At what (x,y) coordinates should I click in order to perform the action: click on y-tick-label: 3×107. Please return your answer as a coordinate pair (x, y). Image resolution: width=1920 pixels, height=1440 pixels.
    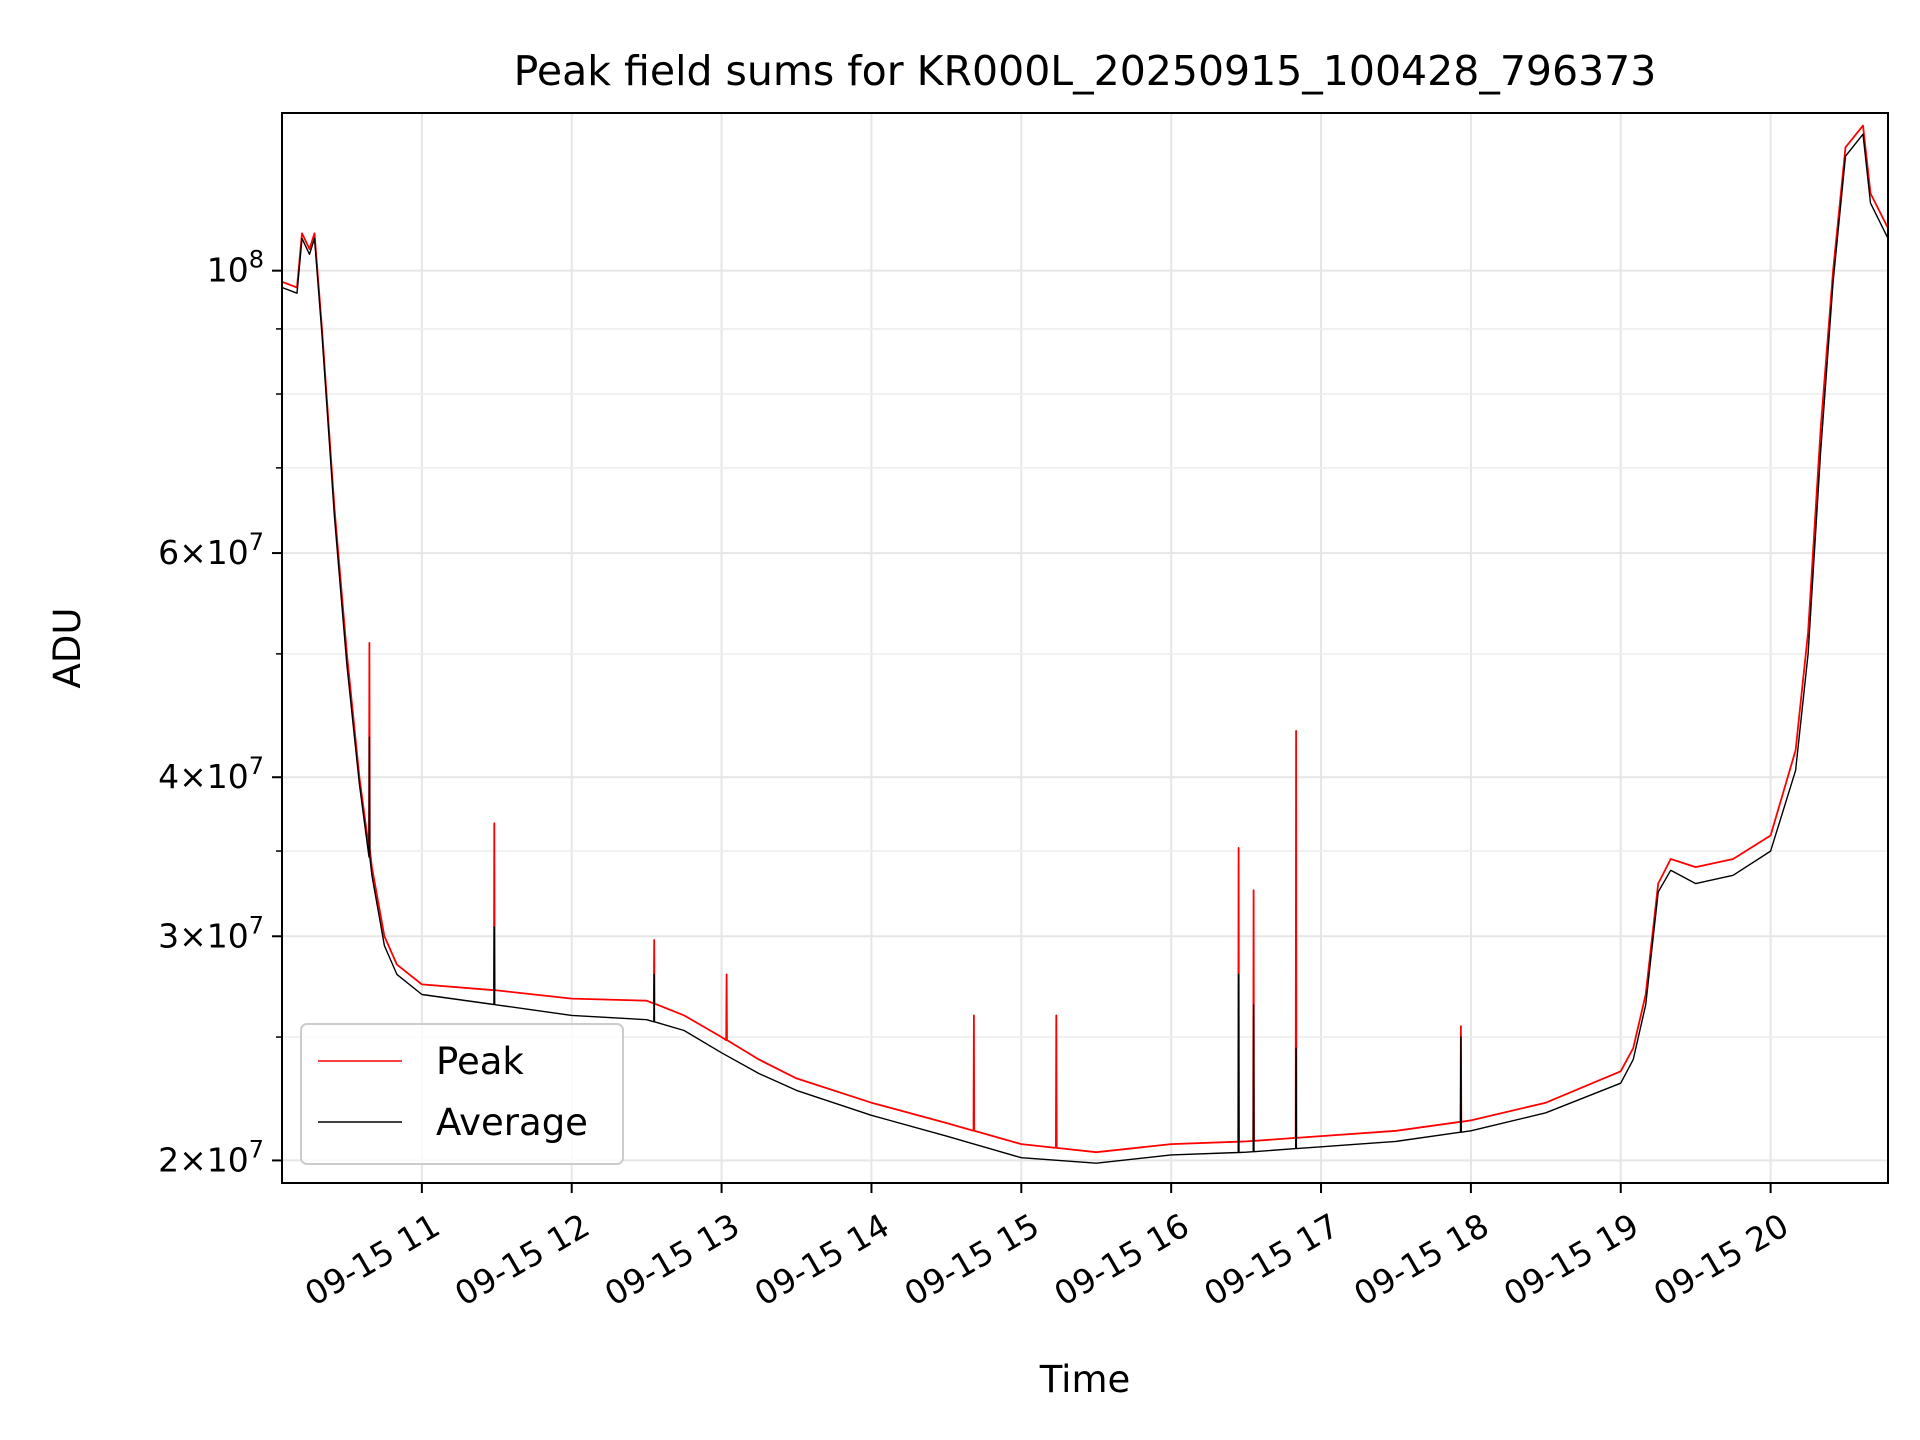
    Looking at the image, I should click on (211, 933).